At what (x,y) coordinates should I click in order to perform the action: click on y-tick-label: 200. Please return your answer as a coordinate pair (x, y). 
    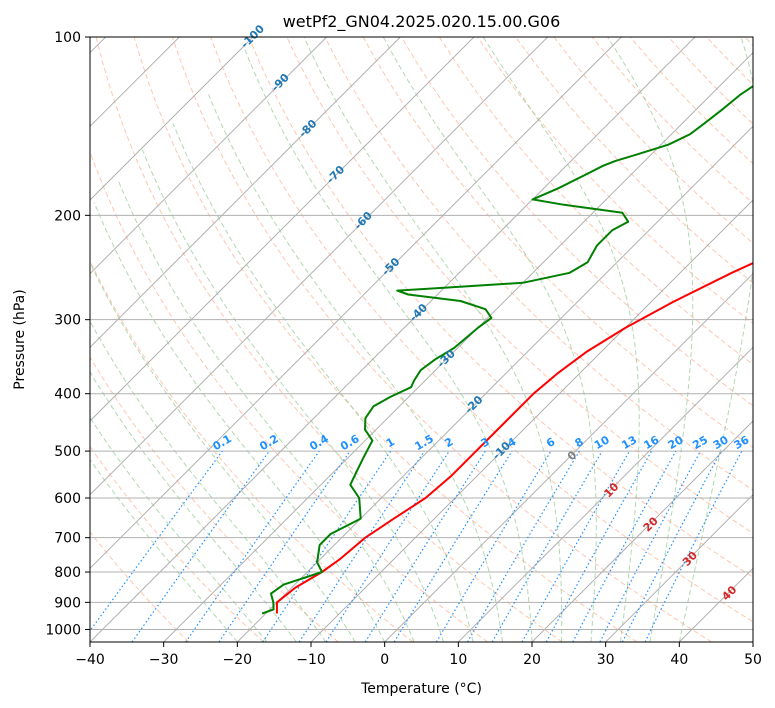
    Looking at the image, I should click on (67, 216).